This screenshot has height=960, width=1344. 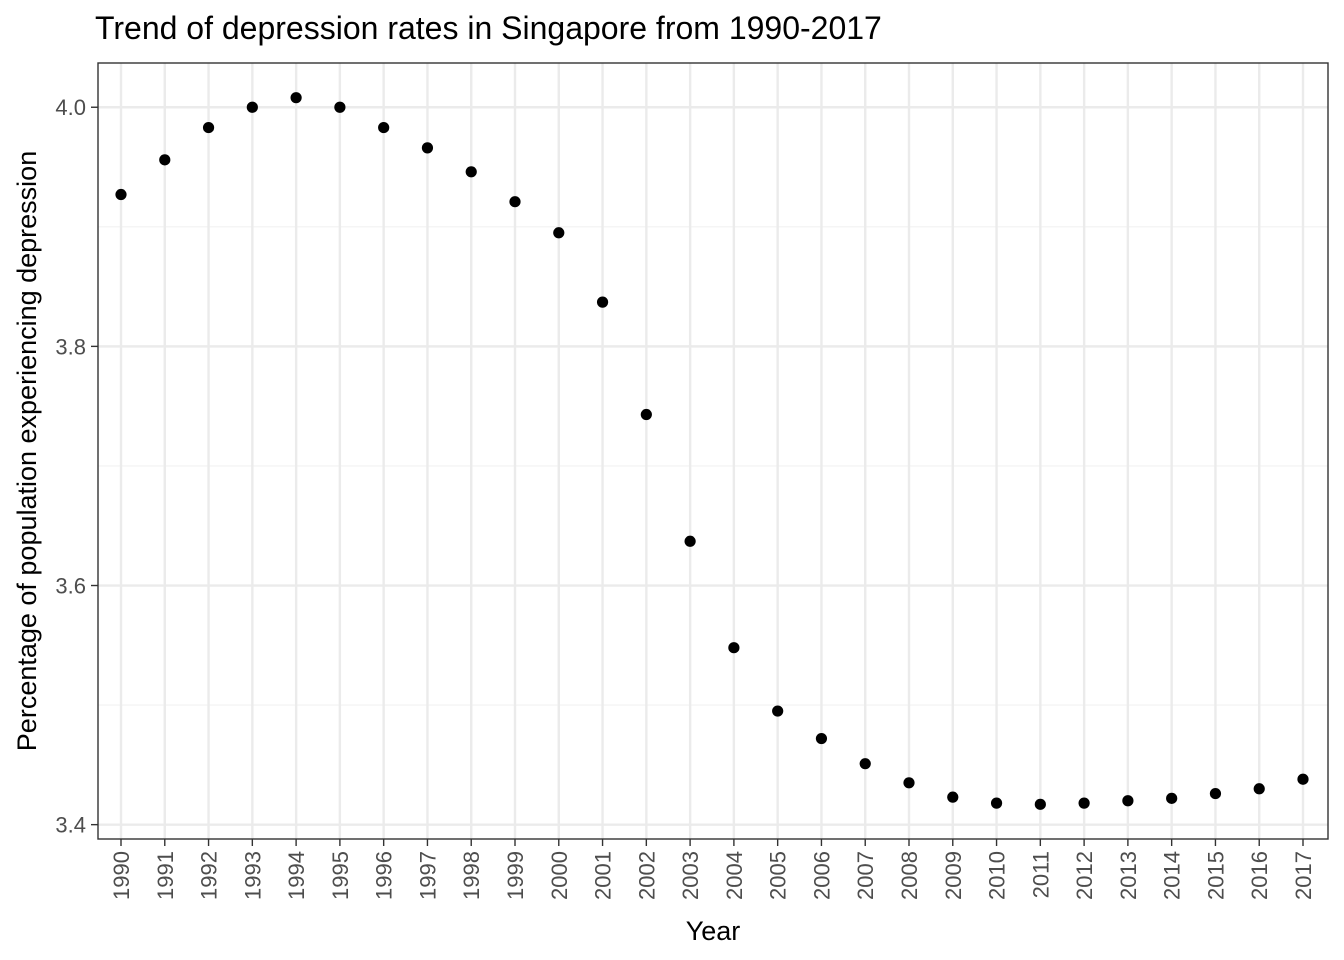 What do you see at coordinates (1172, 875) in the screenshot?
I see `x-tick-label: 2014` at bounding box center [1172, 875].